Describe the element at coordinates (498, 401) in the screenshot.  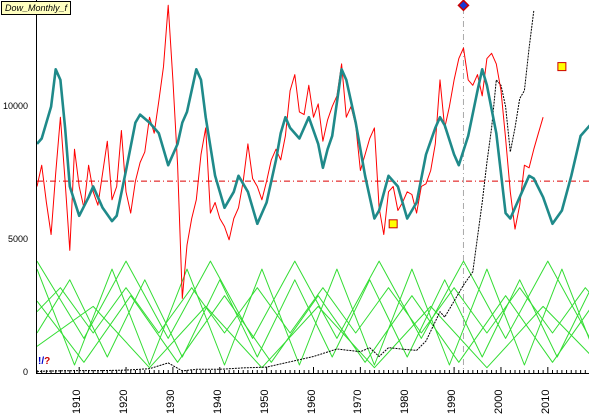
I see `x-tick-label: 2000` at that location.